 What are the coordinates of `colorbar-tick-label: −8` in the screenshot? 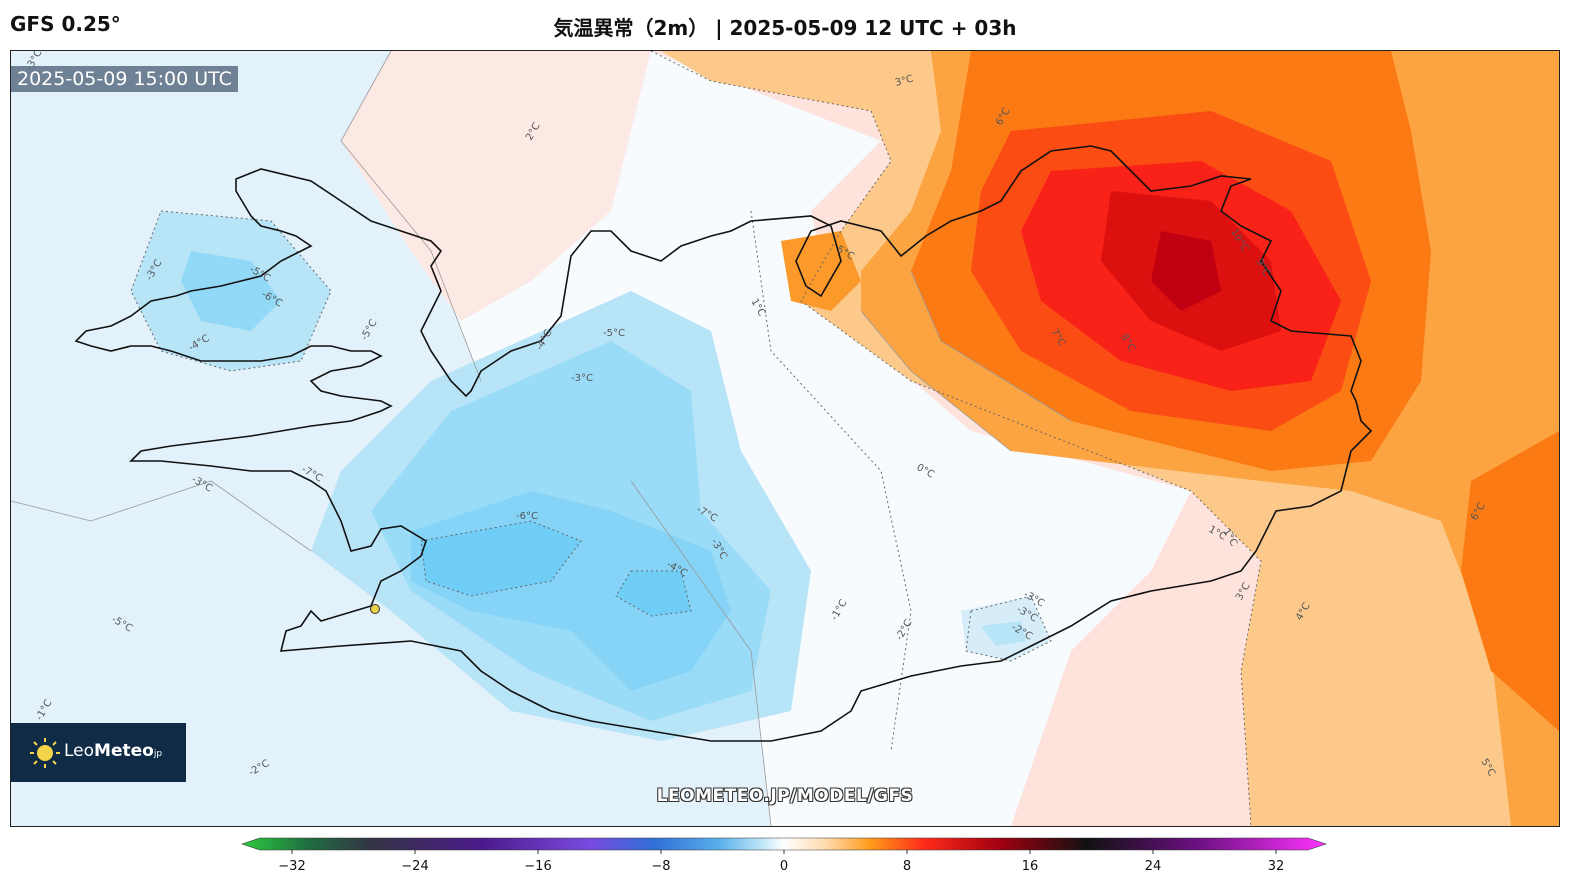 It's located at (660, 866).